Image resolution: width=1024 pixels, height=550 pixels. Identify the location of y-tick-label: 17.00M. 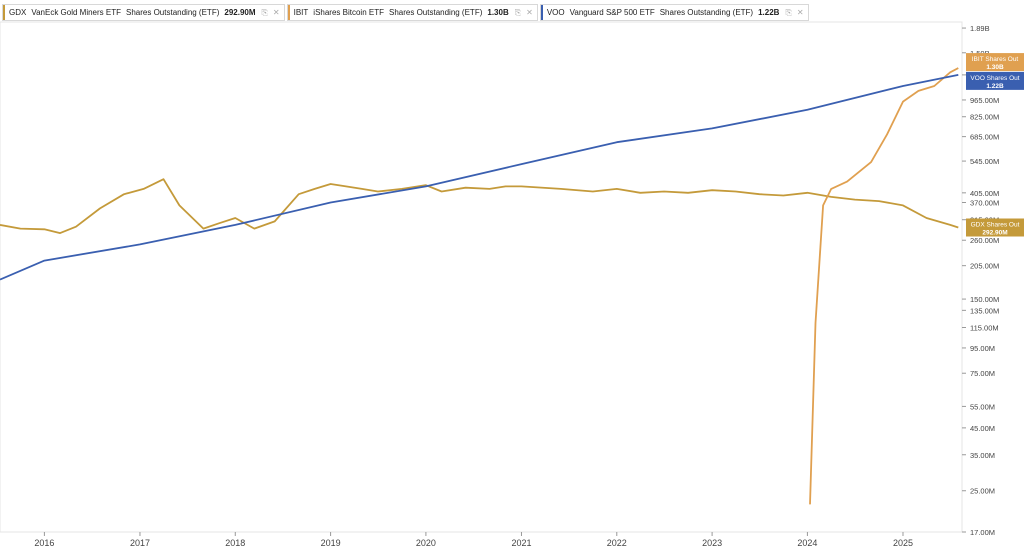
(982, 532).